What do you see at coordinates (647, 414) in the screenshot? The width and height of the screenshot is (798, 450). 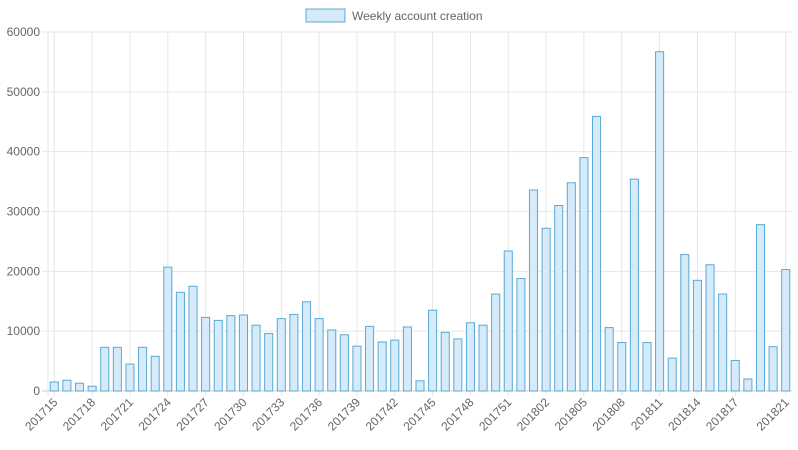 I see `x-tick-label: 201811` at bounding box center [647, 414].